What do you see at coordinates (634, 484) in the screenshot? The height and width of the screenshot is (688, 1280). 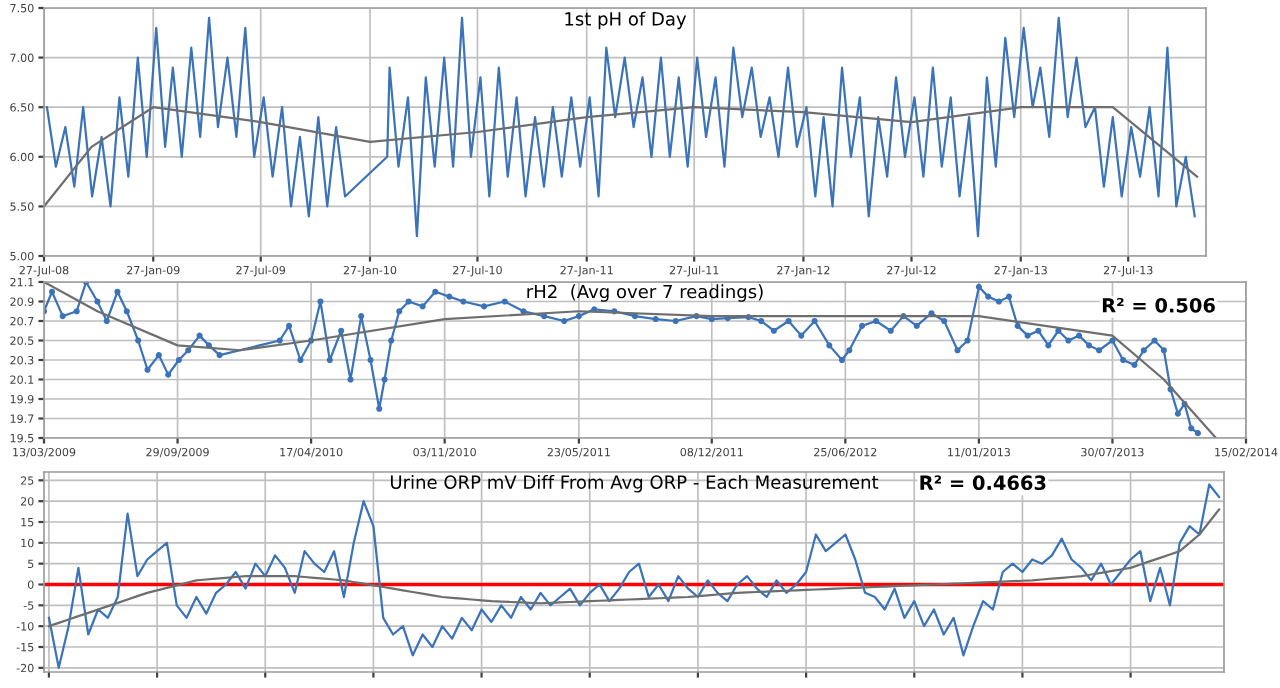 I see `chart-title: Urine ORP mV Diff From Avg ORP - Each Measurement` at bounding box center [634, 484].